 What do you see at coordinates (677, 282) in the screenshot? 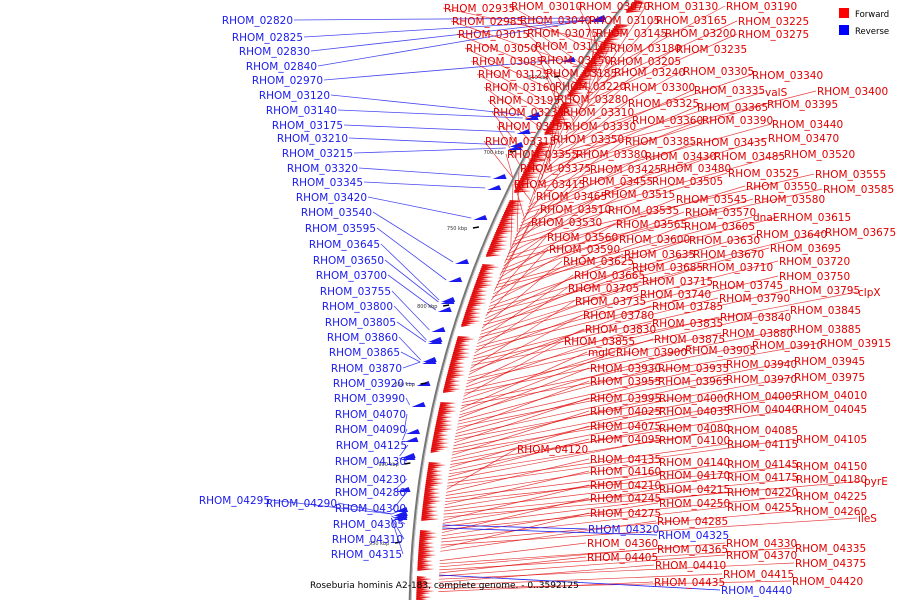
I see `forward-gene-label: RHOM_03715` at bounding box center [677, 282].